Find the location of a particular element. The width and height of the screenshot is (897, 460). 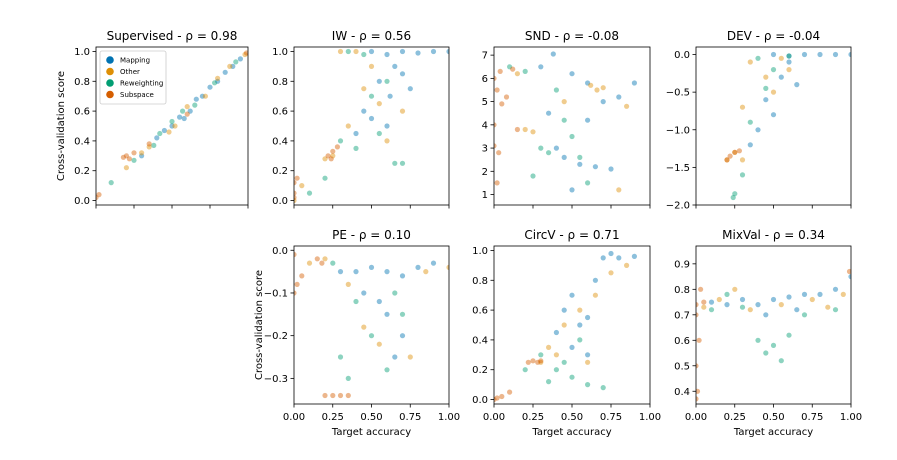

subplot-title: DEV - ρ = -0.04 is located at coordinates (773, 36).